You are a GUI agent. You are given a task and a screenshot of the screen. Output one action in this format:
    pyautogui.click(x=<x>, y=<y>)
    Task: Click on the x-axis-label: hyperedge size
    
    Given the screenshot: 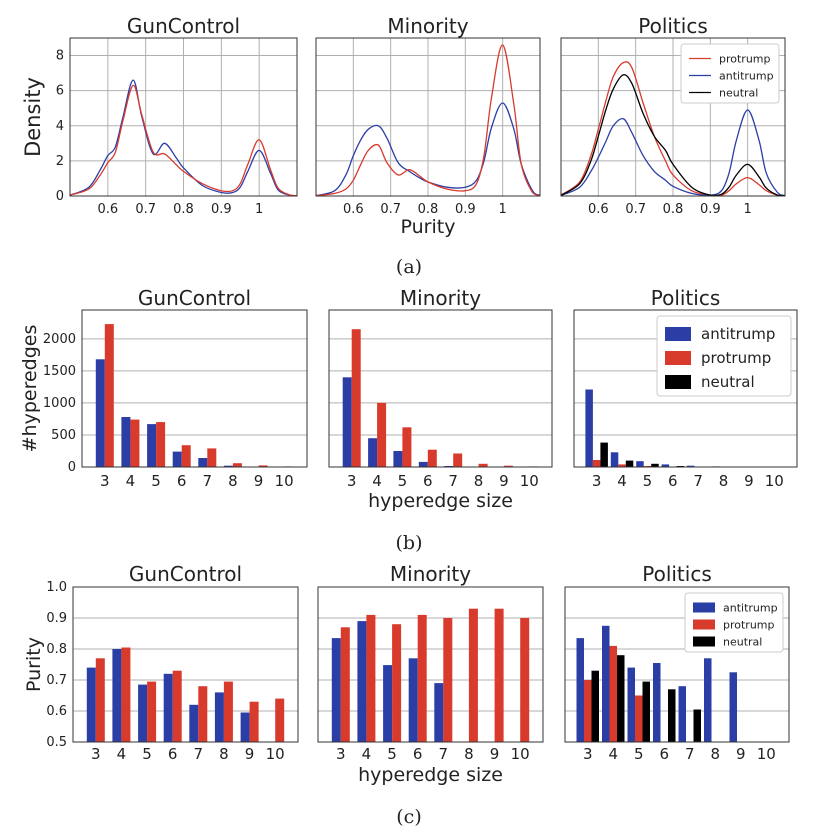 What is the action you would take?
    pyautogui.click(x=430, y=775)
    